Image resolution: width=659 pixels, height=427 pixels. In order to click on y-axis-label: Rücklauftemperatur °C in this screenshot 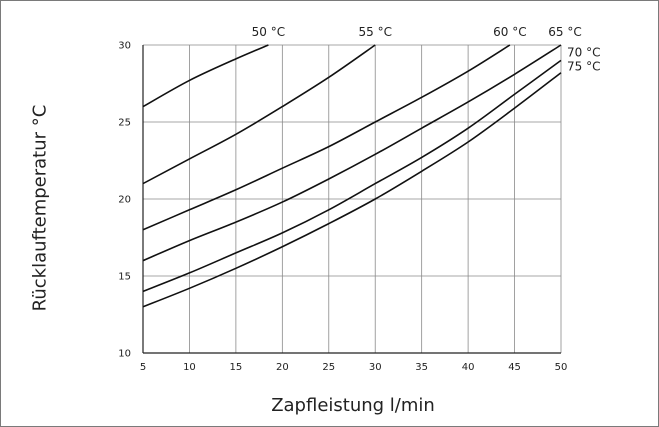, I will do `click(40, 208)`.